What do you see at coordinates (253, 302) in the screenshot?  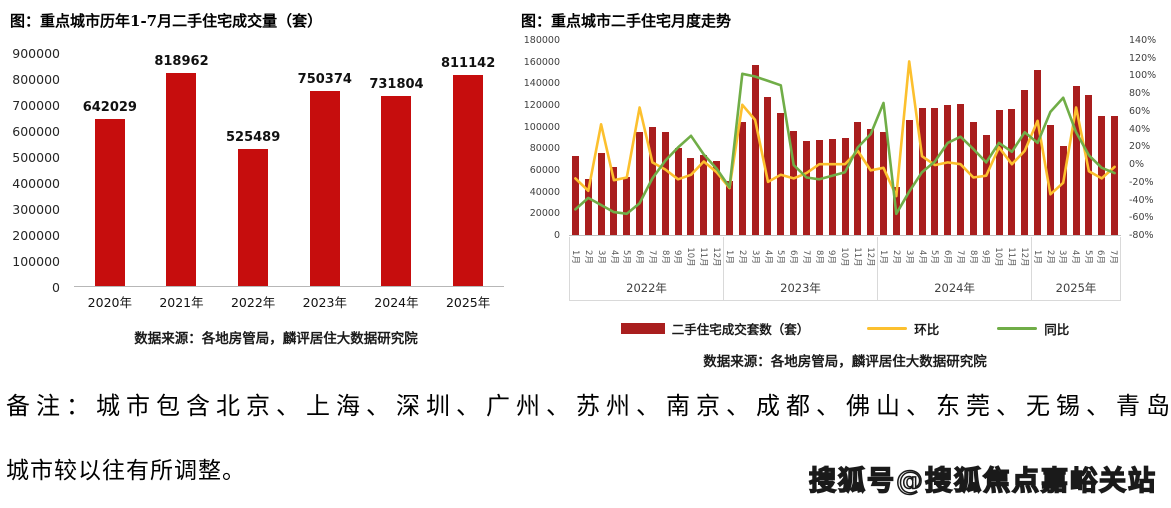 I see `x-axis-category-label: 2022年` at bounding box center [253, 302].